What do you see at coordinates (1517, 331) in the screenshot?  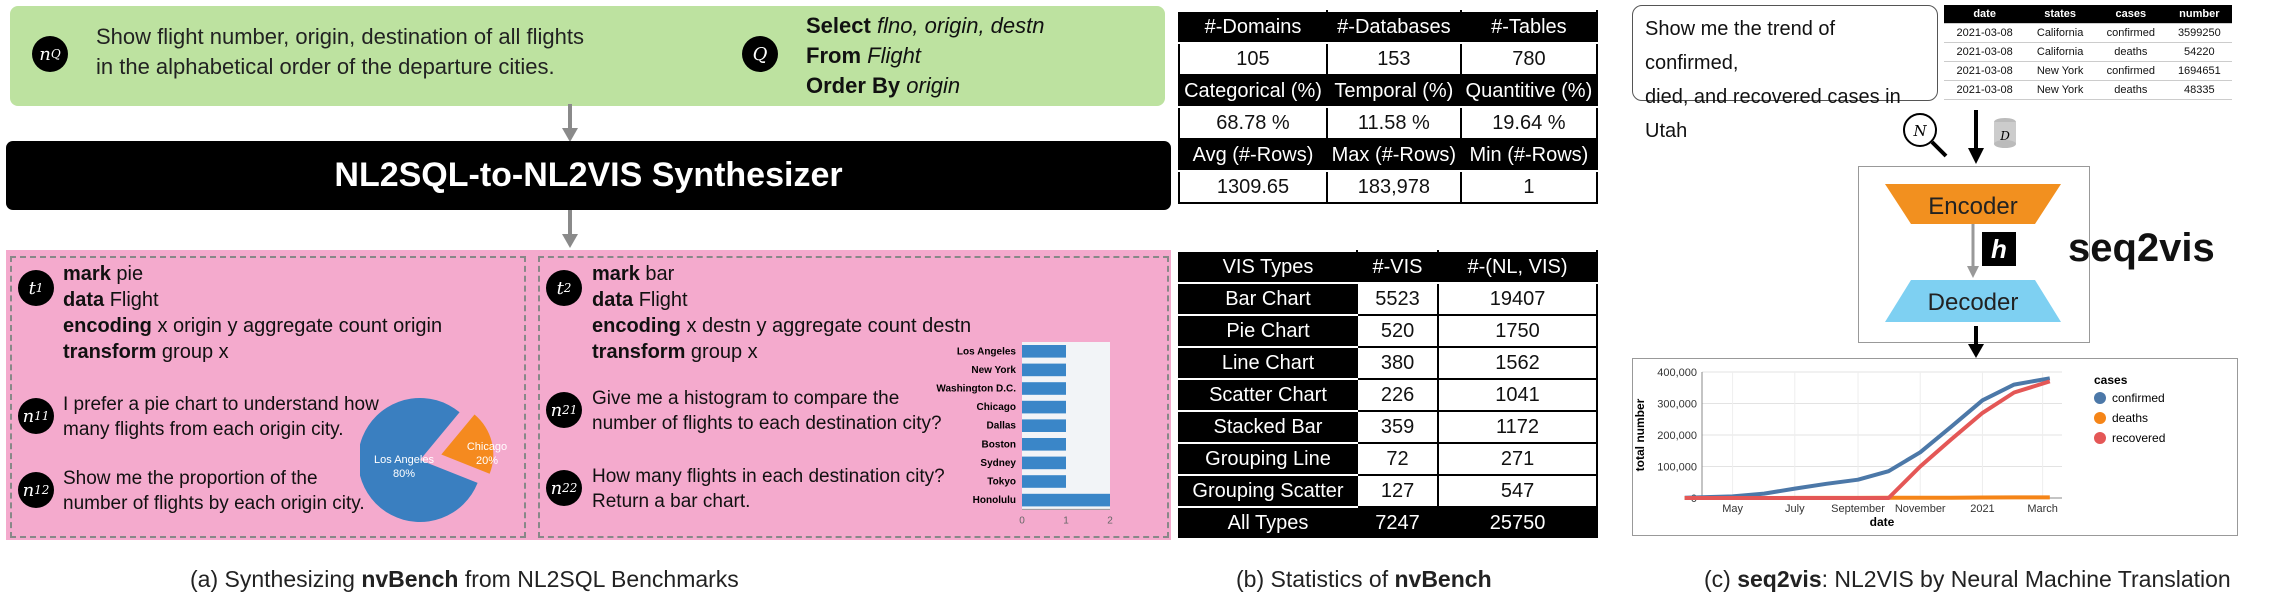 I see `table-cell: 1750` at bounding box center [1517, 331].